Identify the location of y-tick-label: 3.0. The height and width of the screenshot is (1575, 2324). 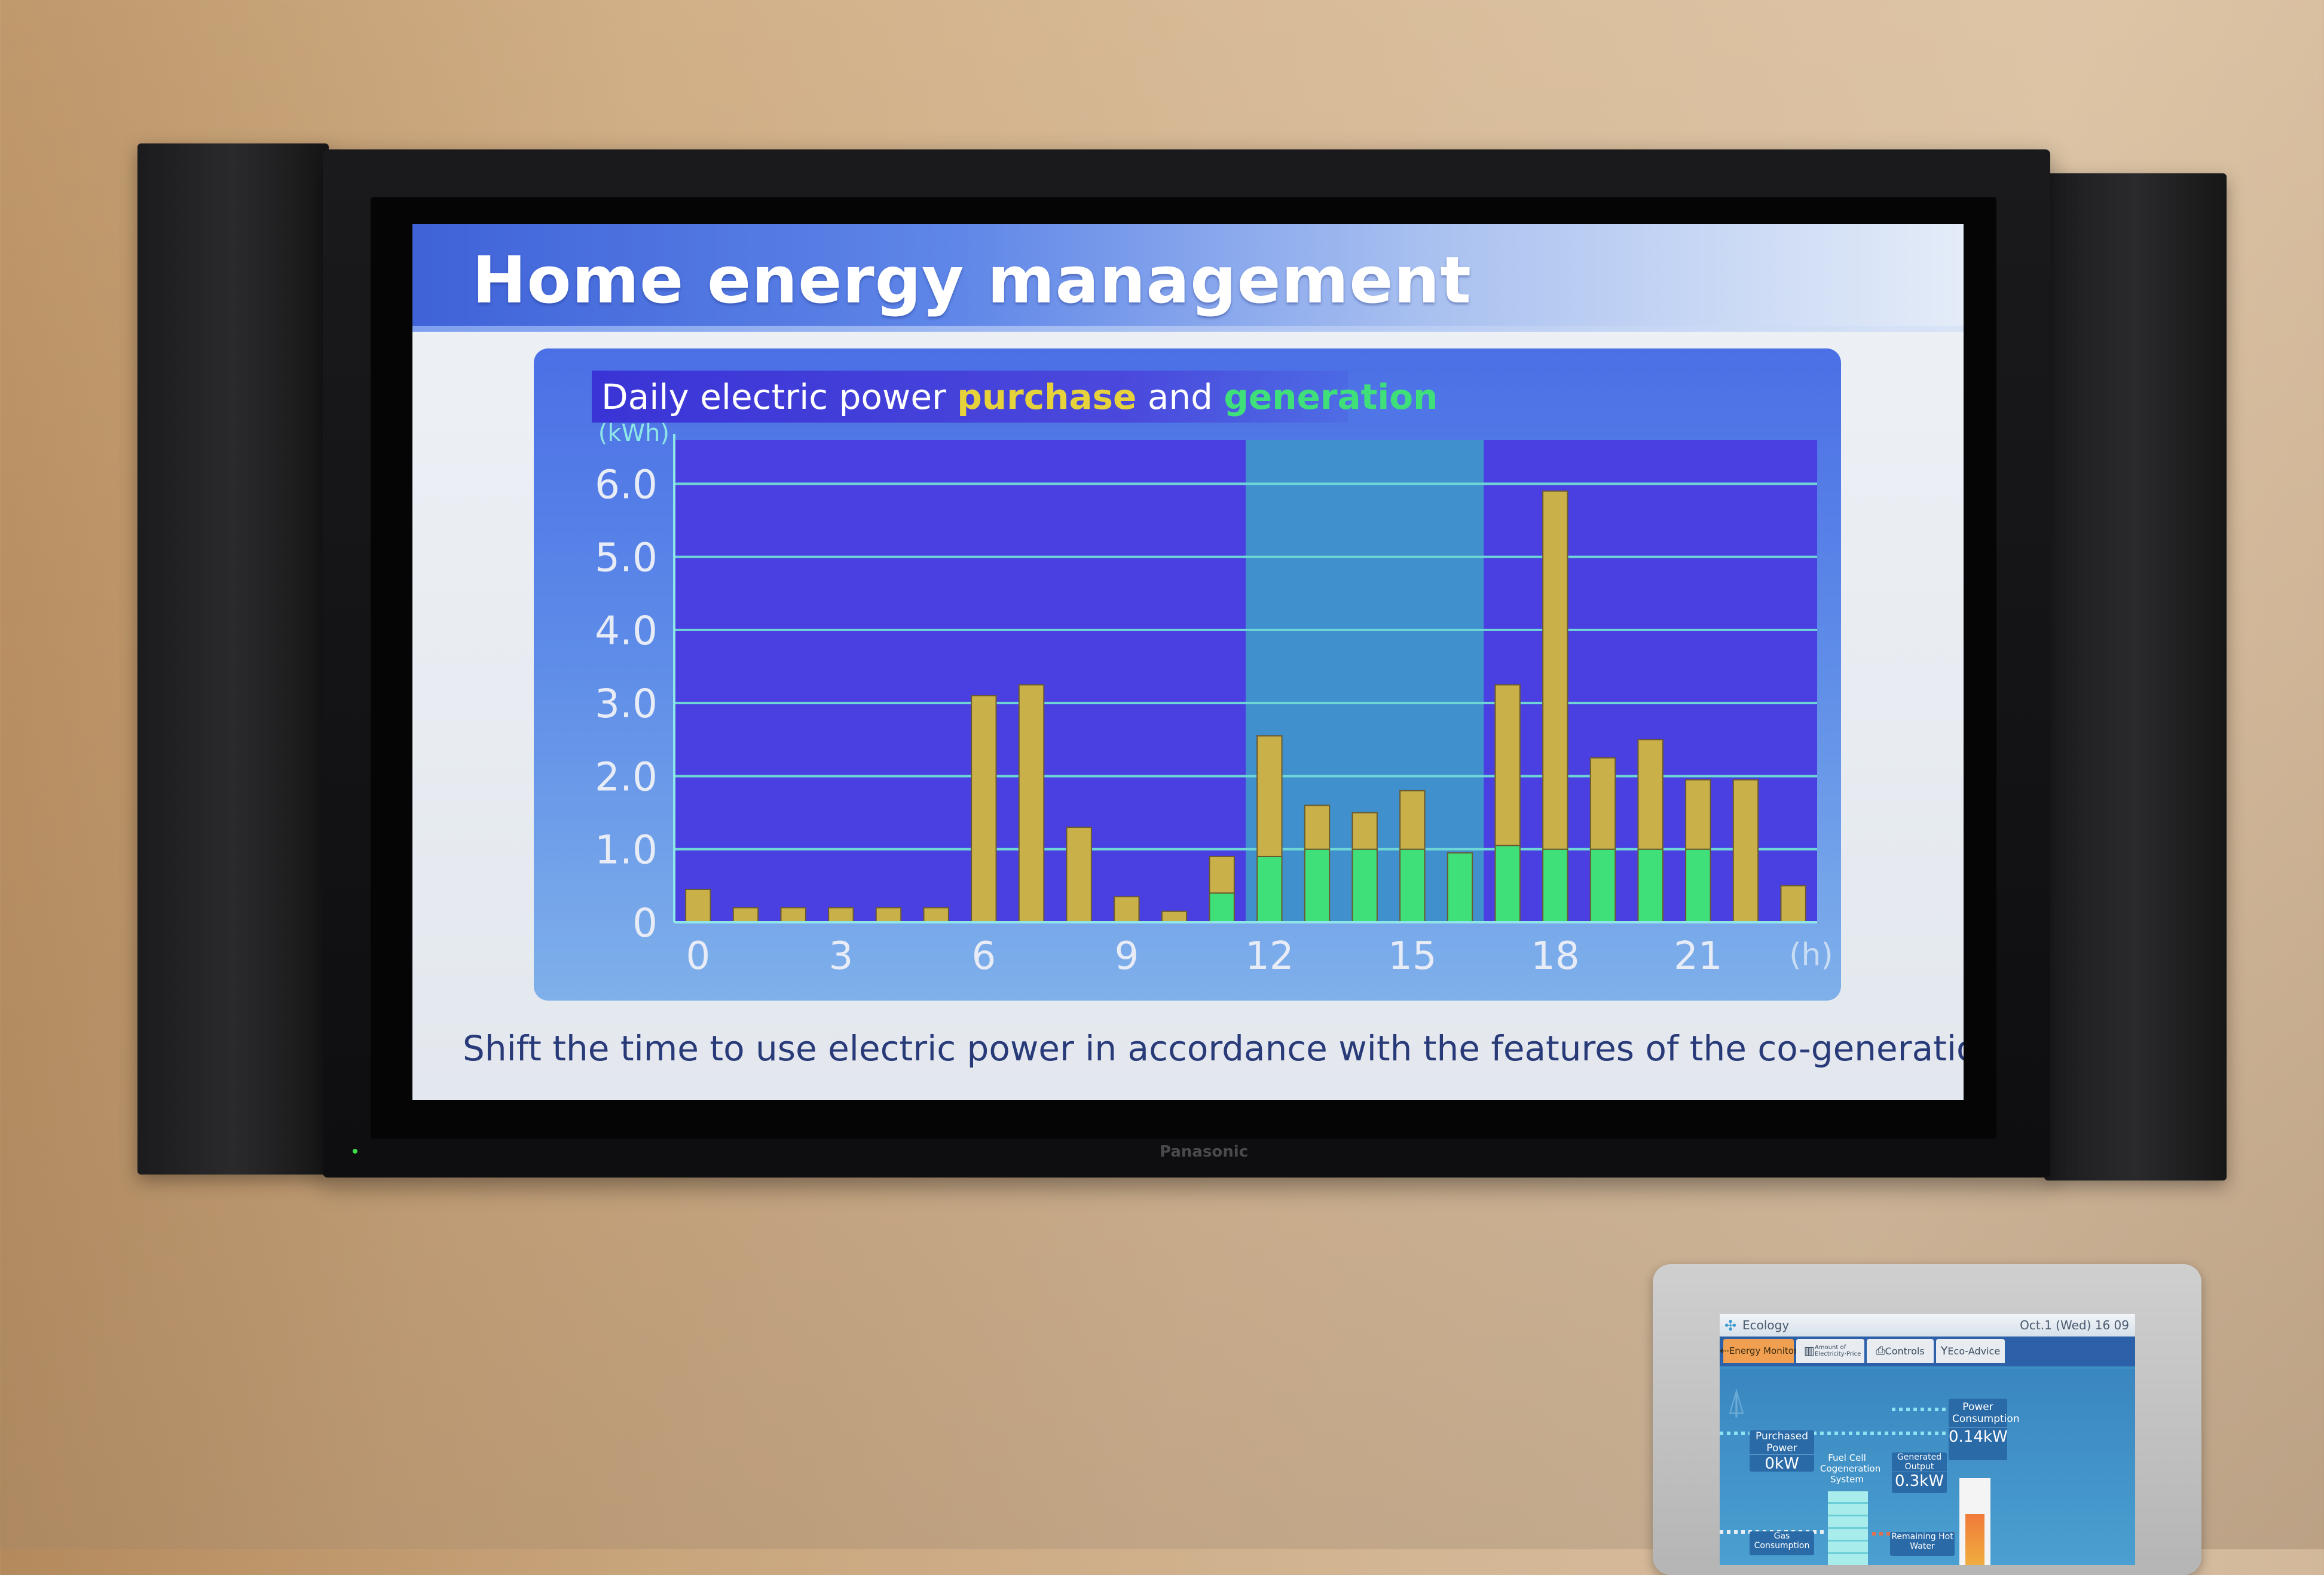
(627, 704).